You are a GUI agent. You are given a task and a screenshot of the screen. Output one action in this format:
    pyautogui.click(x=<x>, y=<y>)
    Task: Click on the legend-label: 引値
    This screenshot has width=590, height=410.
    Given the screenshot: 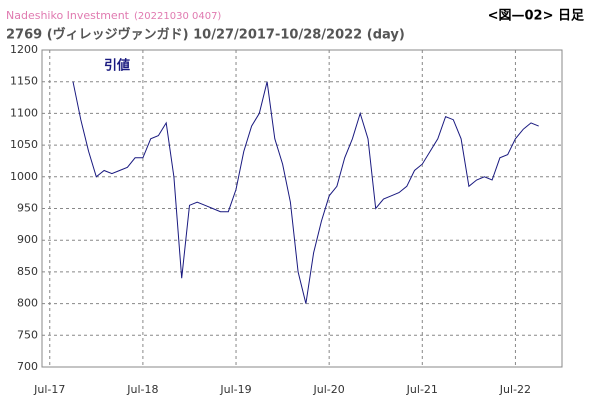 What is the action you would take?
    pyautogui.click(x=117, y=66)
    